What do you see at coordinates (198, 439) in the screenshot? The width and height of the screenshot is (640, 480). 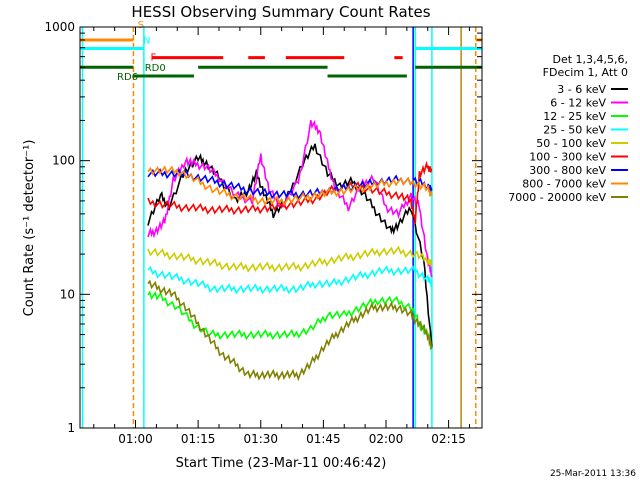 I see `x-tick-label-1: 01:15` at bounding box center [198, 439].